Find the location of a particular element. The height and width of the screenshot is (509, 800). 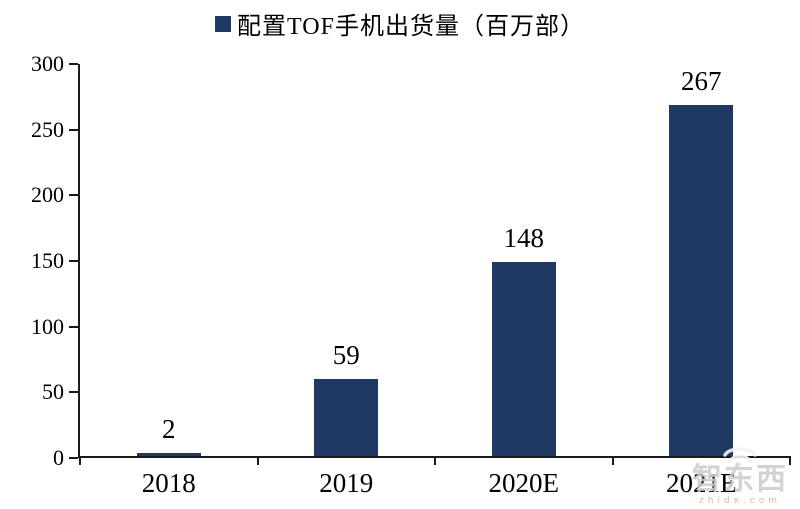

y-axis-tick-label: 0 is located at coordinates (58, 457).